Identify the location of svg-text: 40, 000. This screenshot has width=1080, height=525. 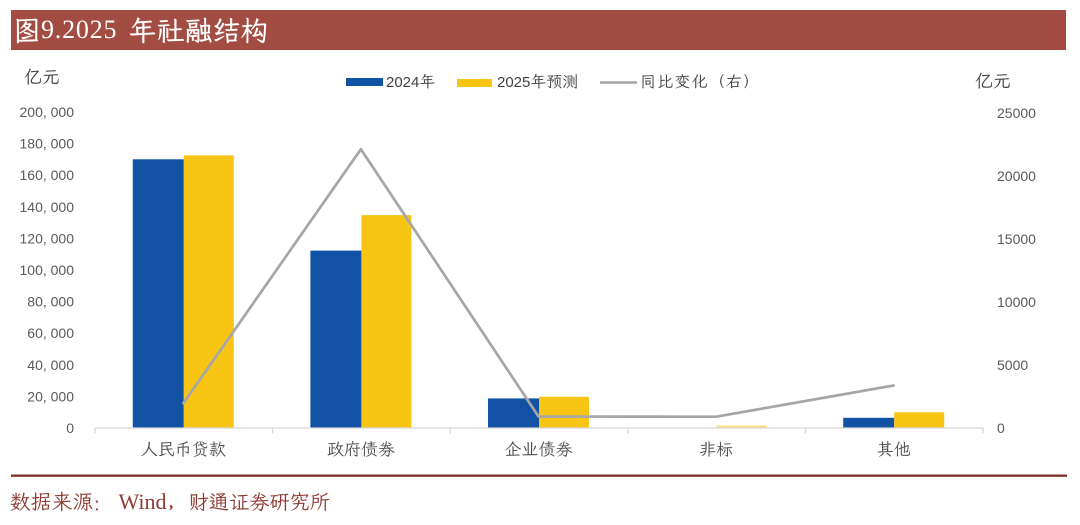
(50, 365).